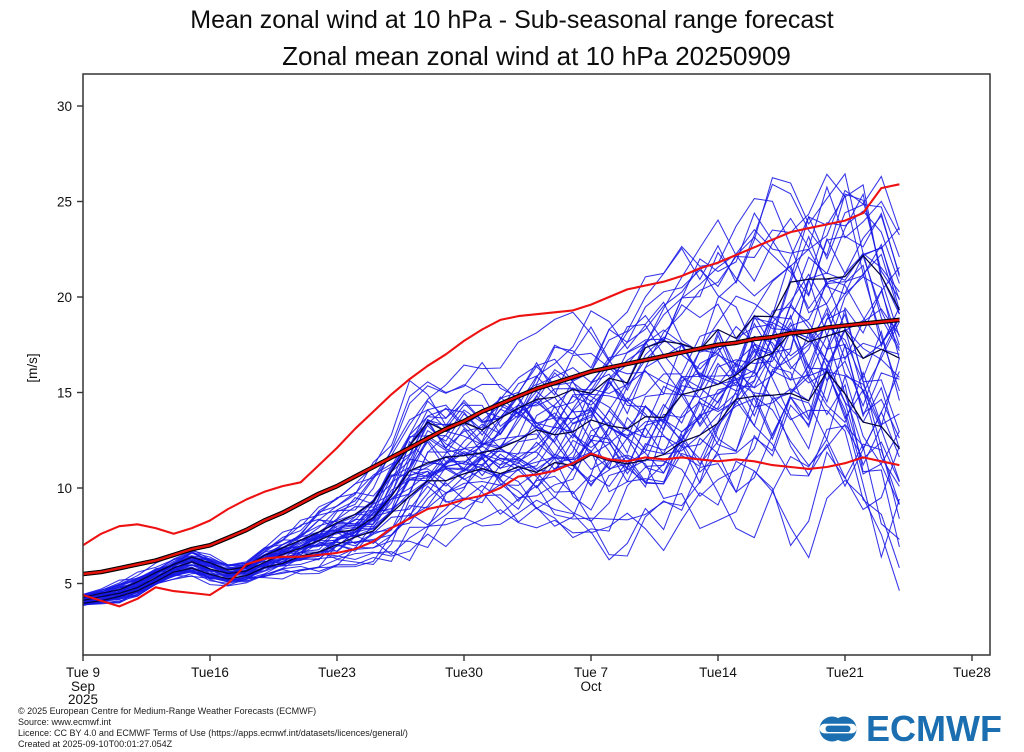 The width and height of the screenshot is (1024, 752). Describe the element at coordinates (83, 699) in the screenshot. I see `x-tick-sublabel: 2025` at that location.